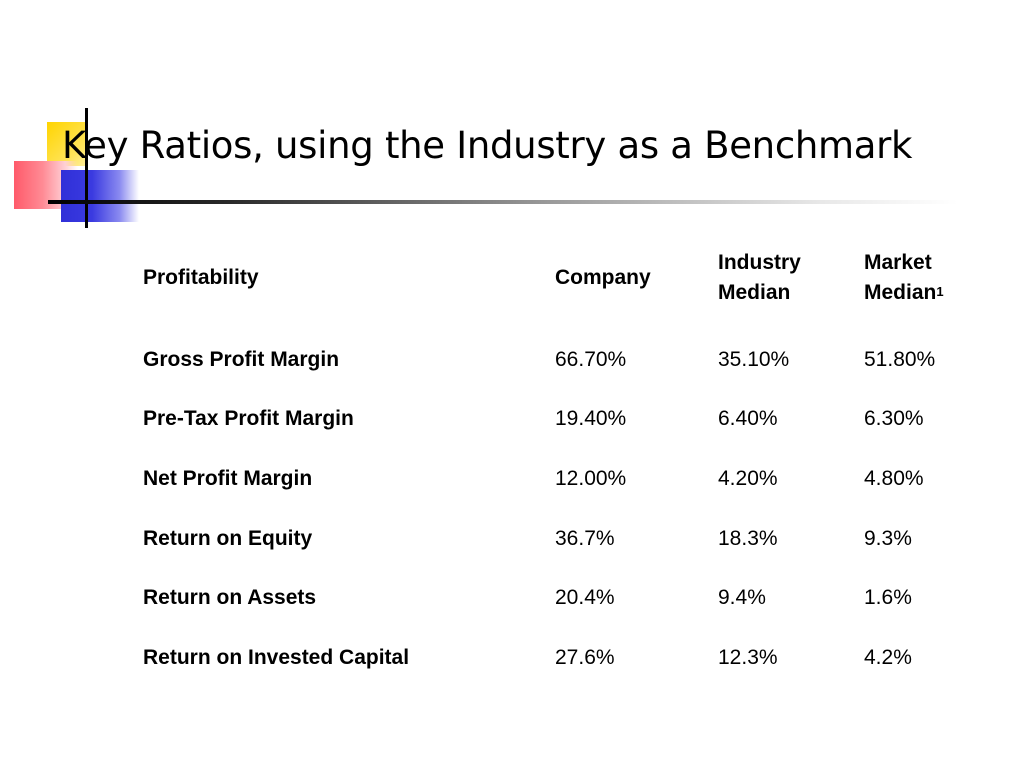 This screenshot has height=768, width=1024. I want to click on row-market-value: 51.80%, so click(900, 359).